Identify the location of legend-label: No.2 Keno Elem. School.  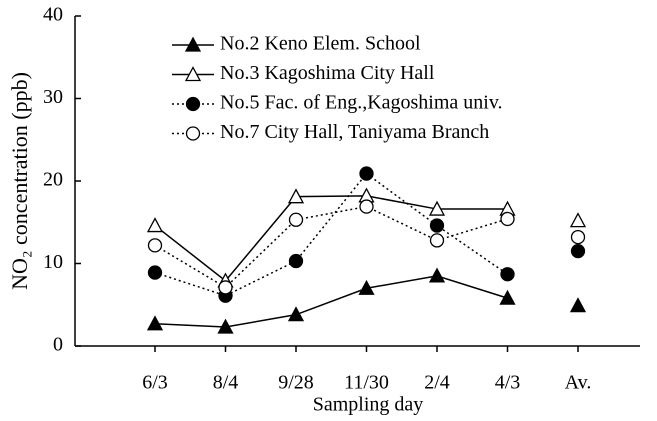
(320, 44).